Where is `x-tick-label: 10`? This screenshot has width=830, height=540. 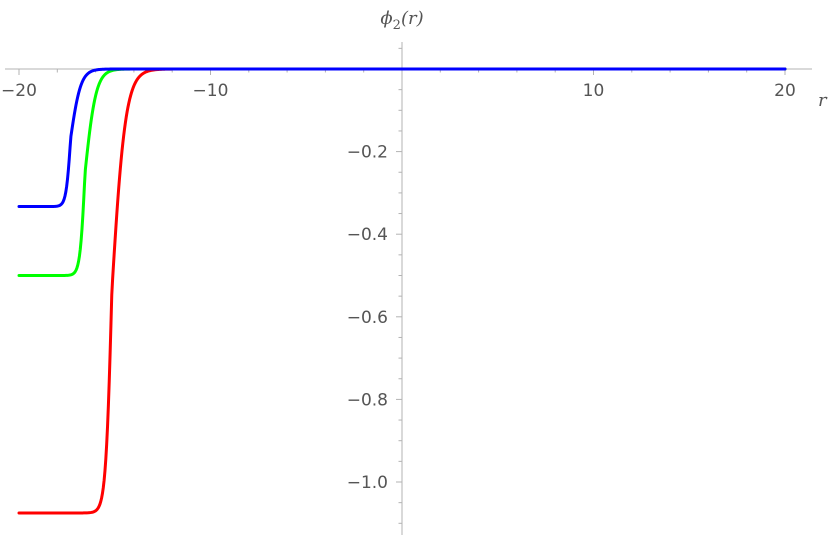 x-tick-label: 10 is located at coordinates (594, 91).